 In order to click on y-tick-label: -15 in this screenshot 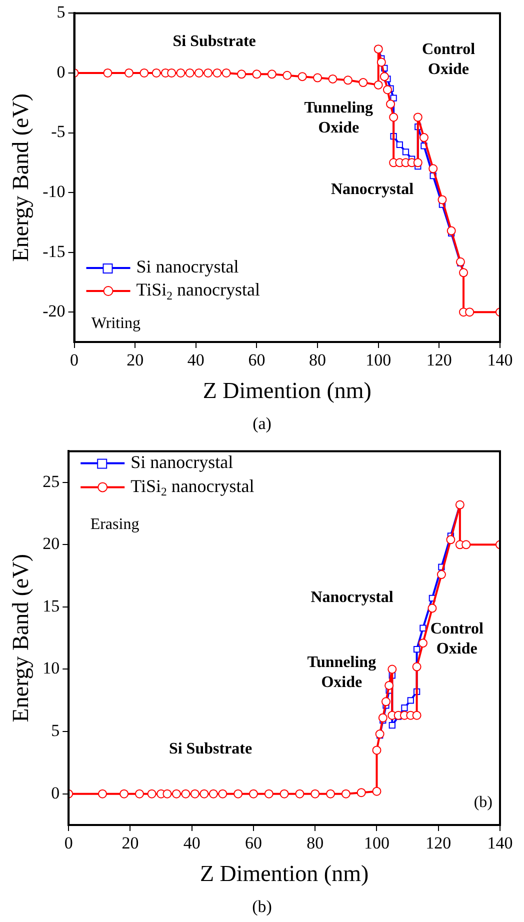, I will do `click(54, 251)`.